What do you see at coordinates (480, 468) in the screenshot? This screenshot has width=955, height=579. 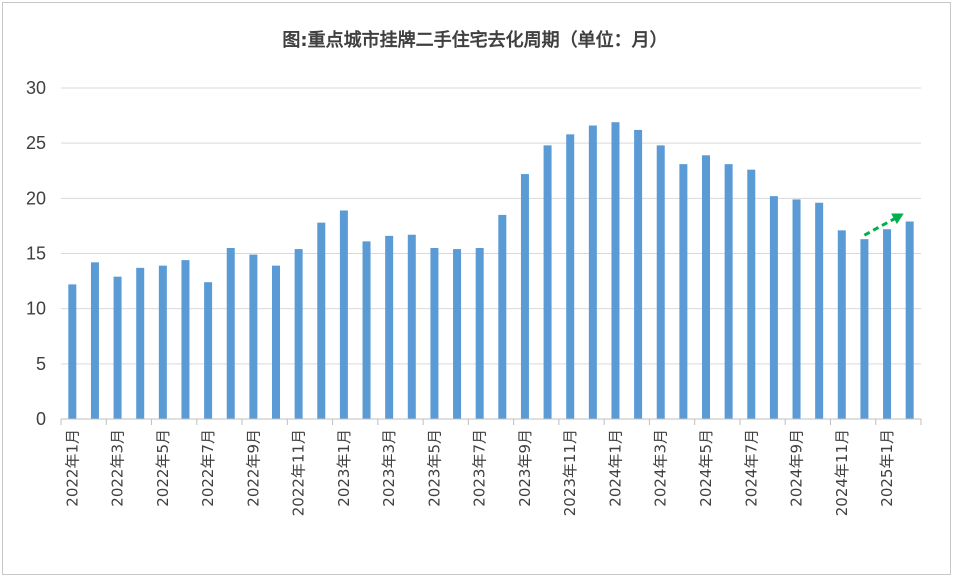 I see `x-tick-label: 2023年7月` at bounding box center [480, 468].